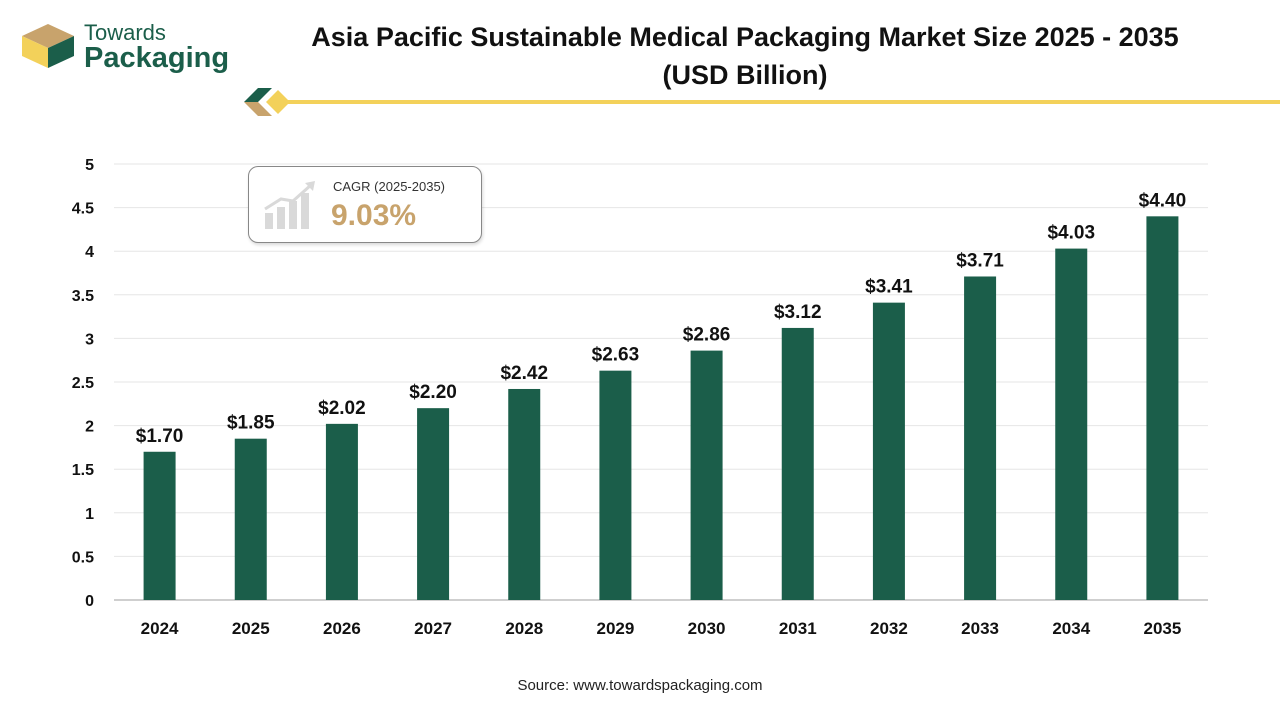 This screenshot has height=720, width=1280. I want to click on logo-text-packaging: Packaging, so click(157, 58).